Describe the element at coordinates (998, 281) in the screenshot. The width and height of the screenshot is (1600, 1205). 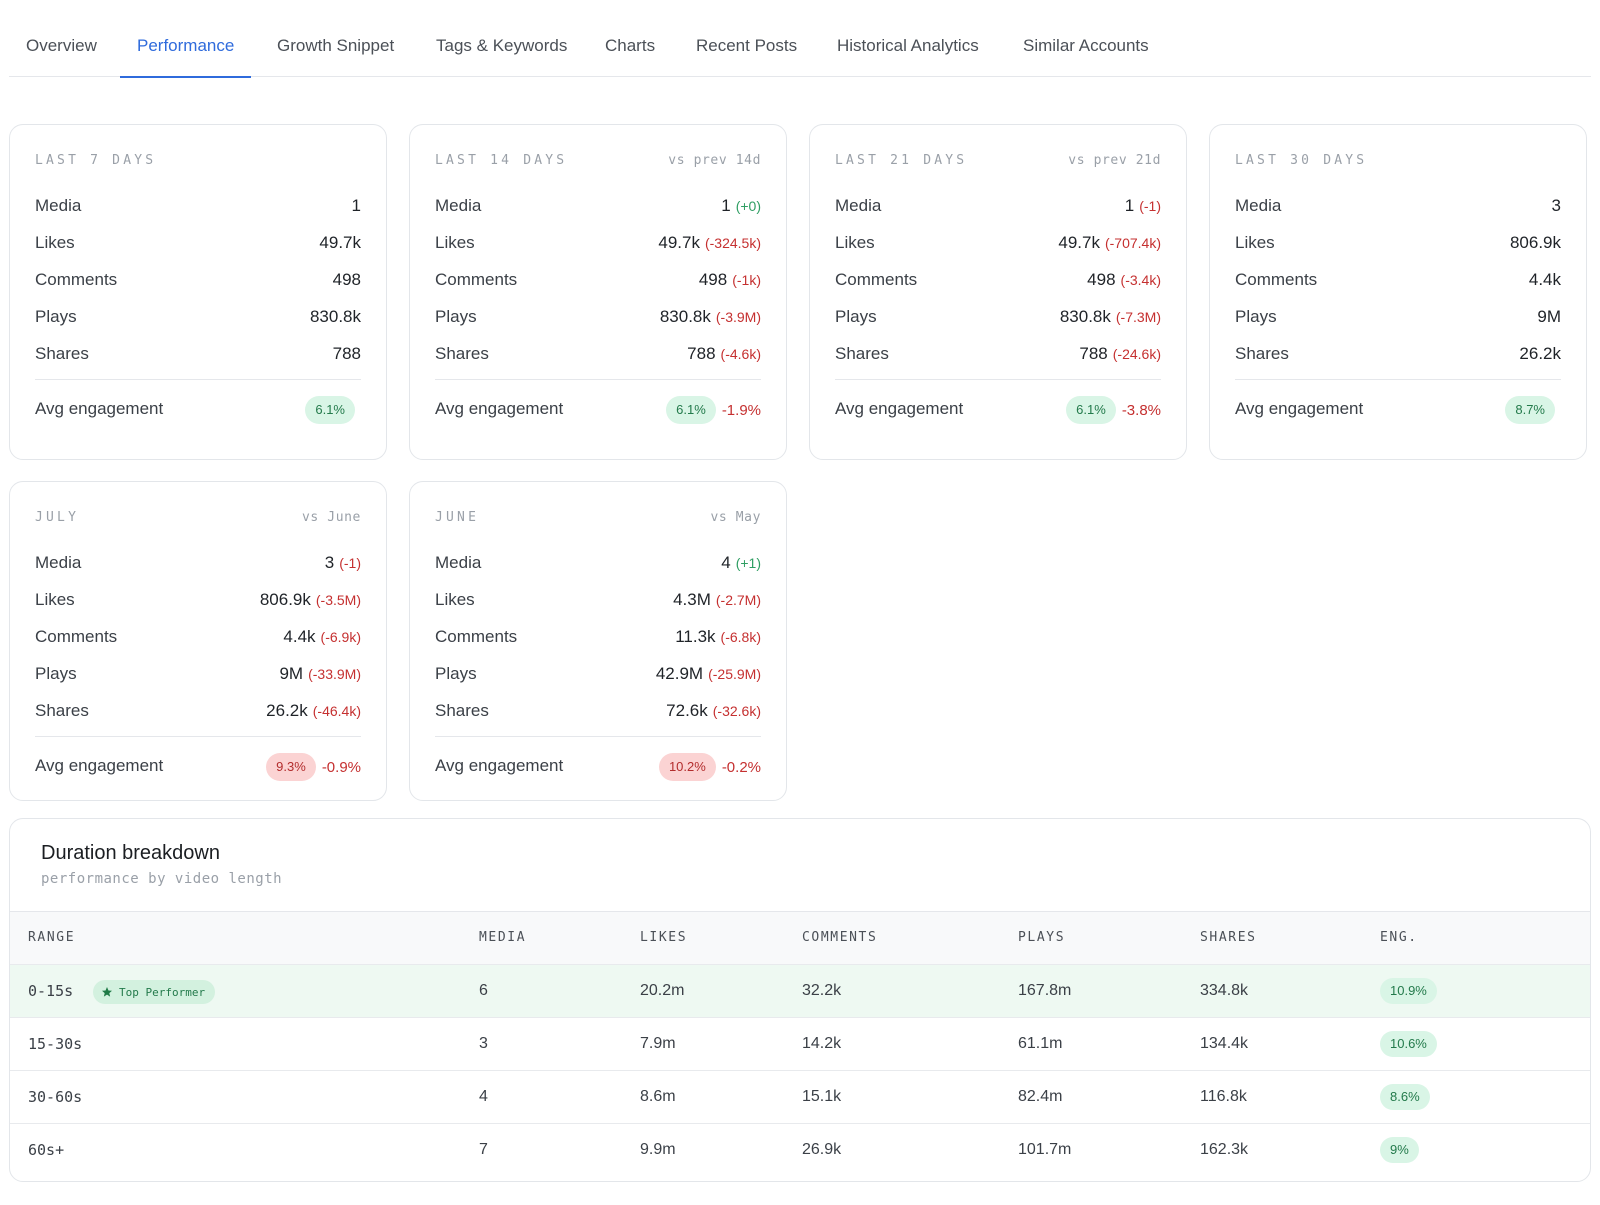
I see `metric-row-comments: Comments 498 (-3.4k)` at that location.